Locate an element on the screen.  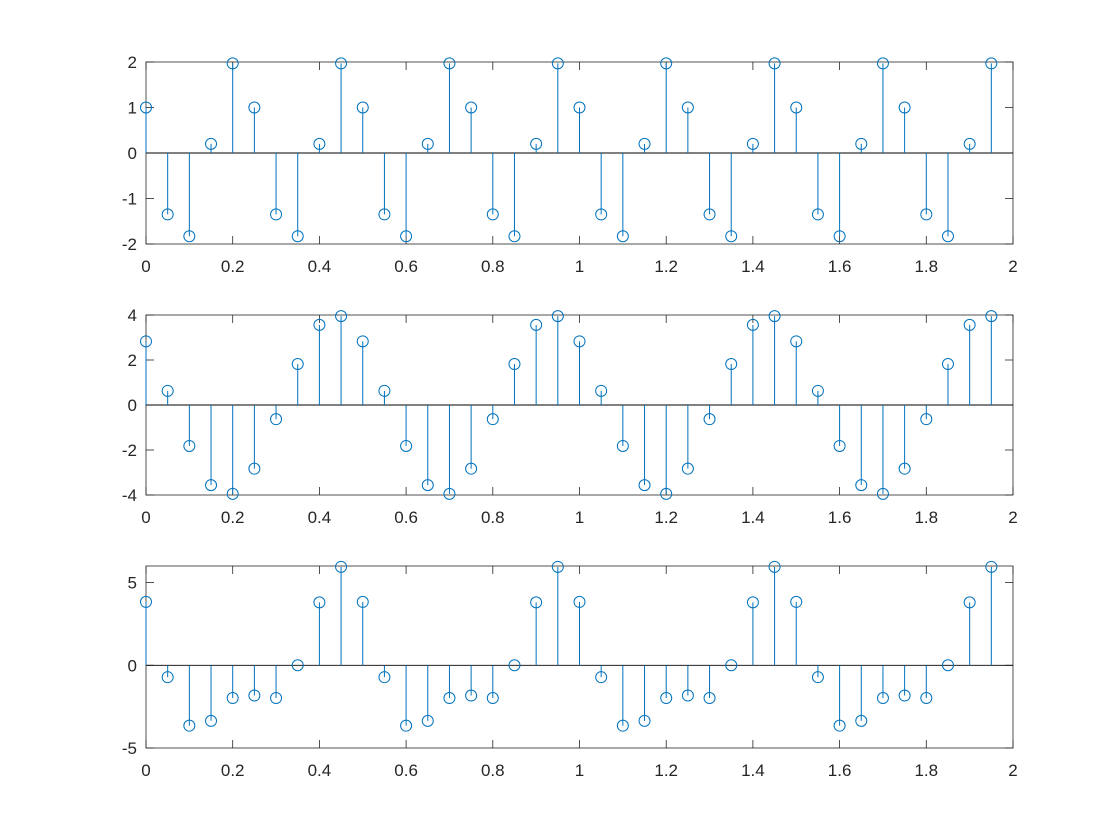
y-tick-label: 1 is located at coordinates (132, 108).